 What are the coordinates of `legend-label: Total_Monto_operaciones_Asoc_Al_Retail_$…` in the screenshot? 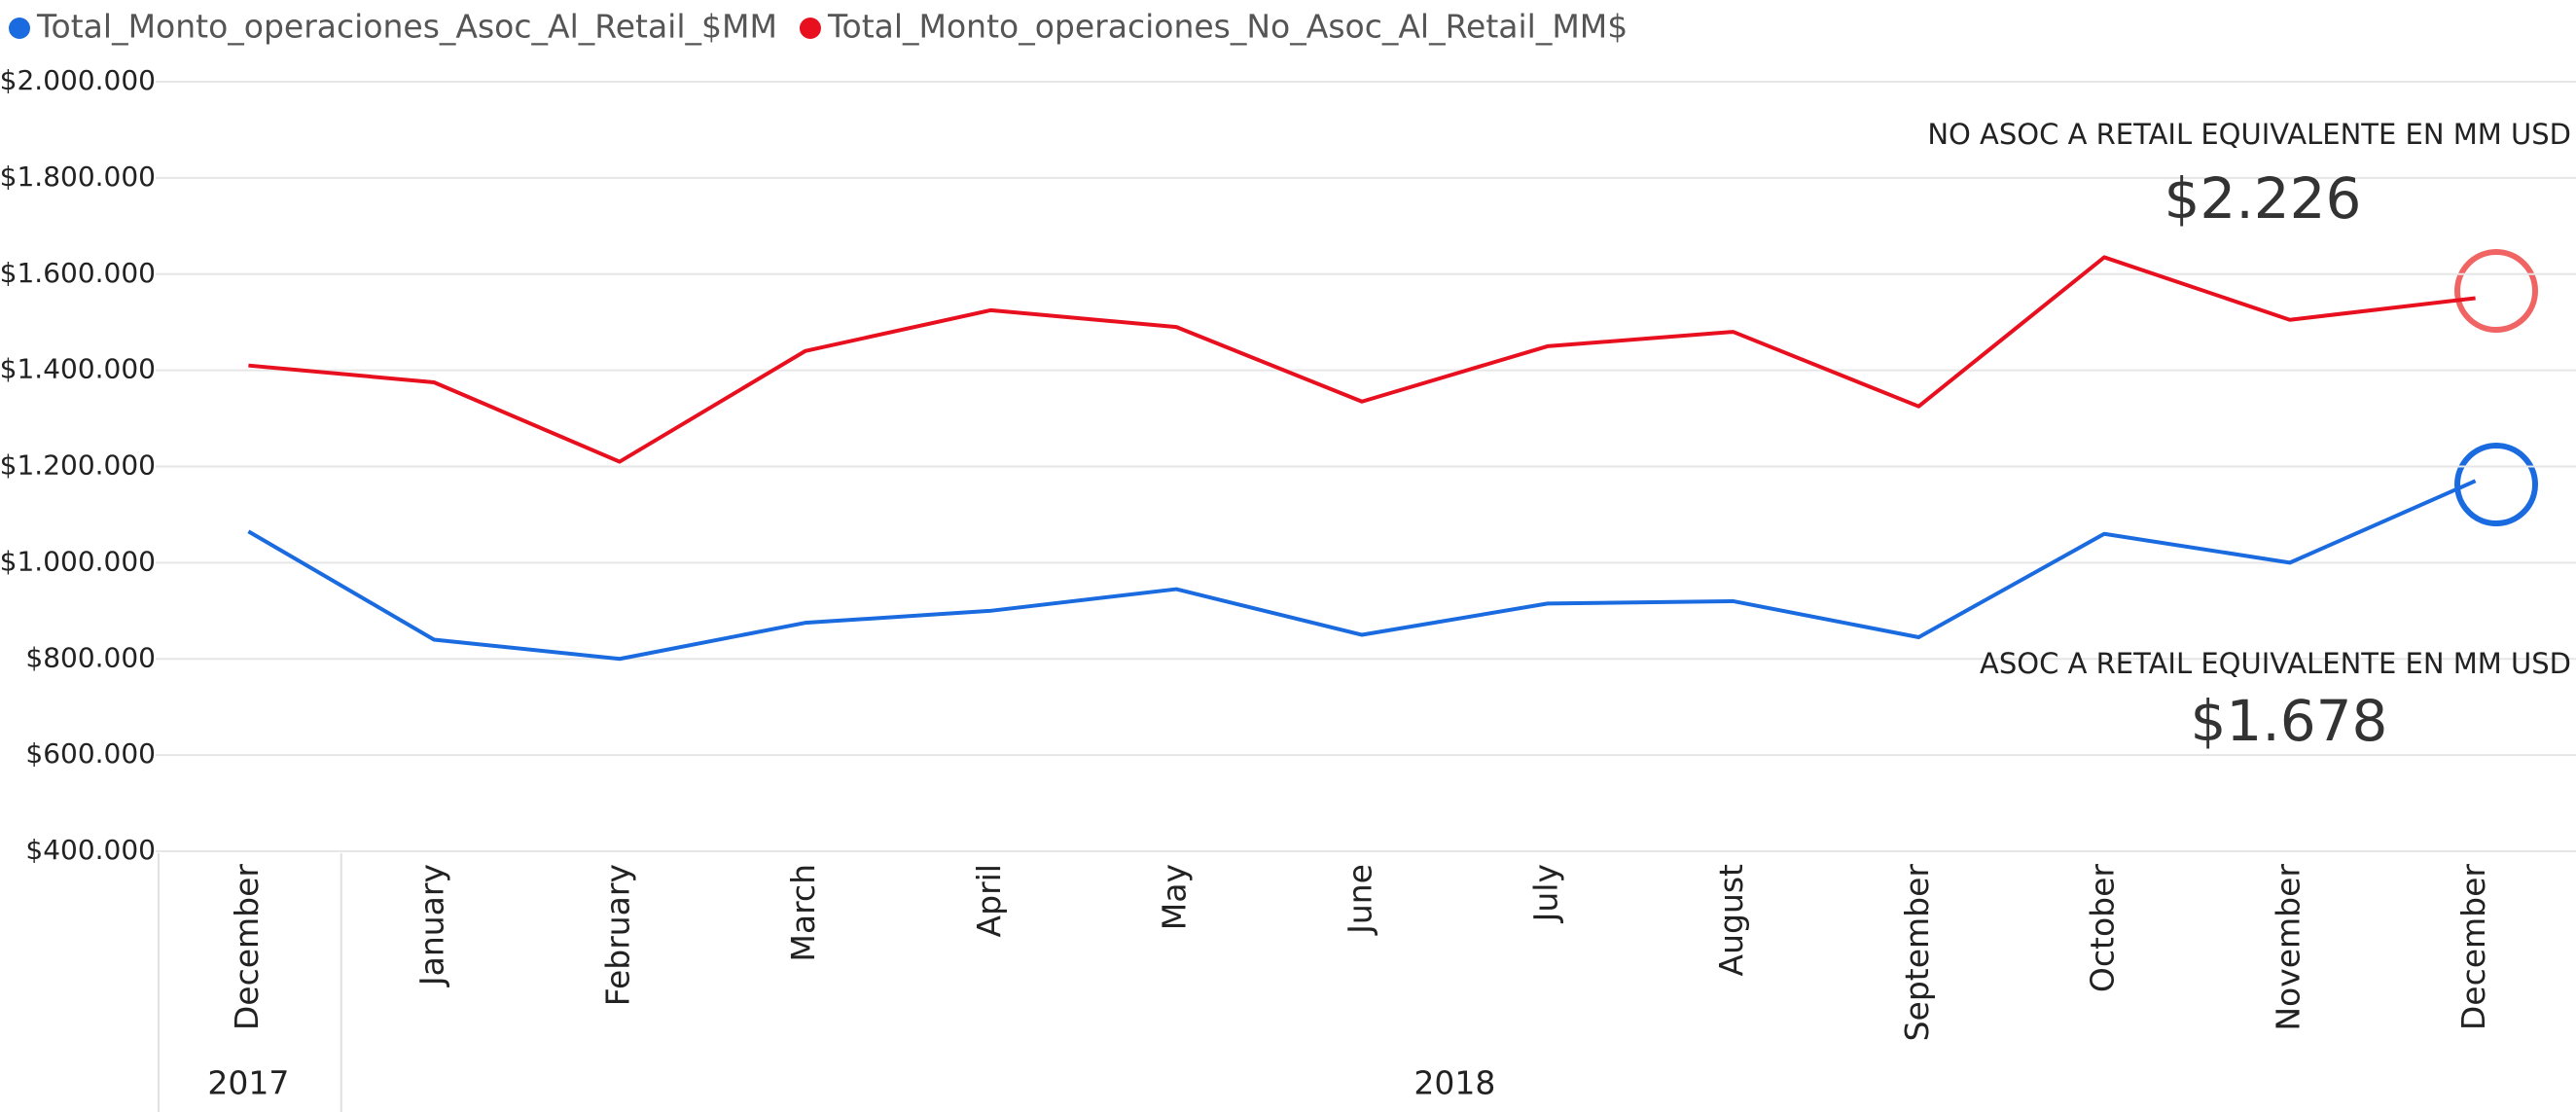 It's located at (406, 27).